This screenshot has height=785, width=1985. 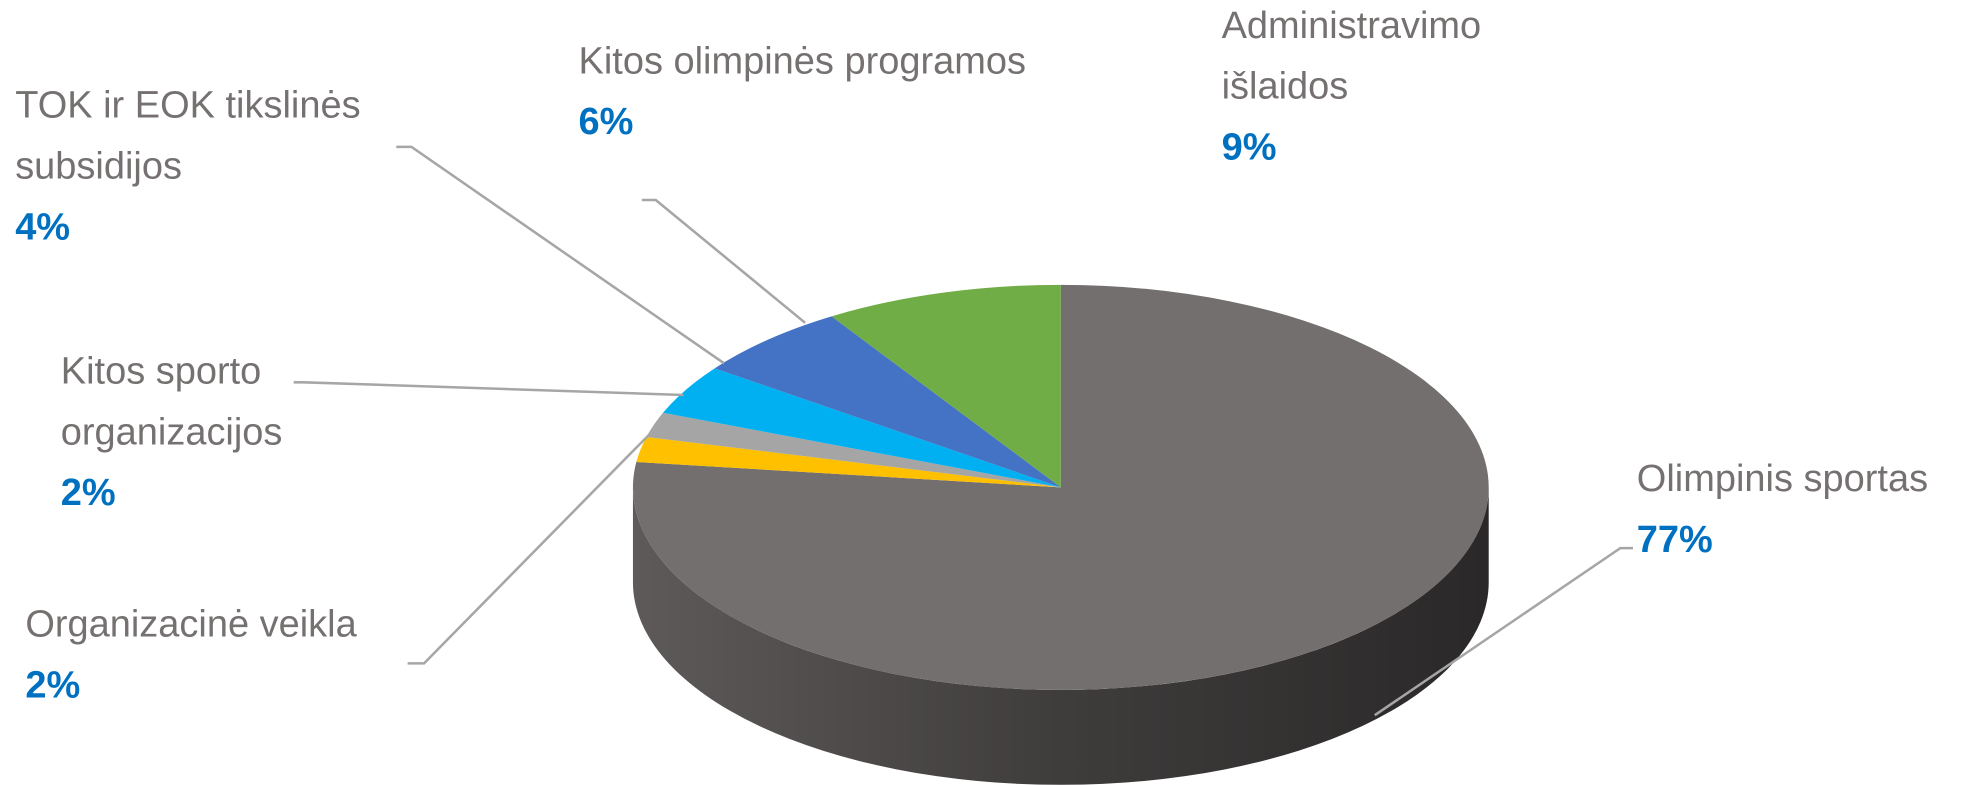 I want to click on value-label: 6%, so click(x=606, y=122).